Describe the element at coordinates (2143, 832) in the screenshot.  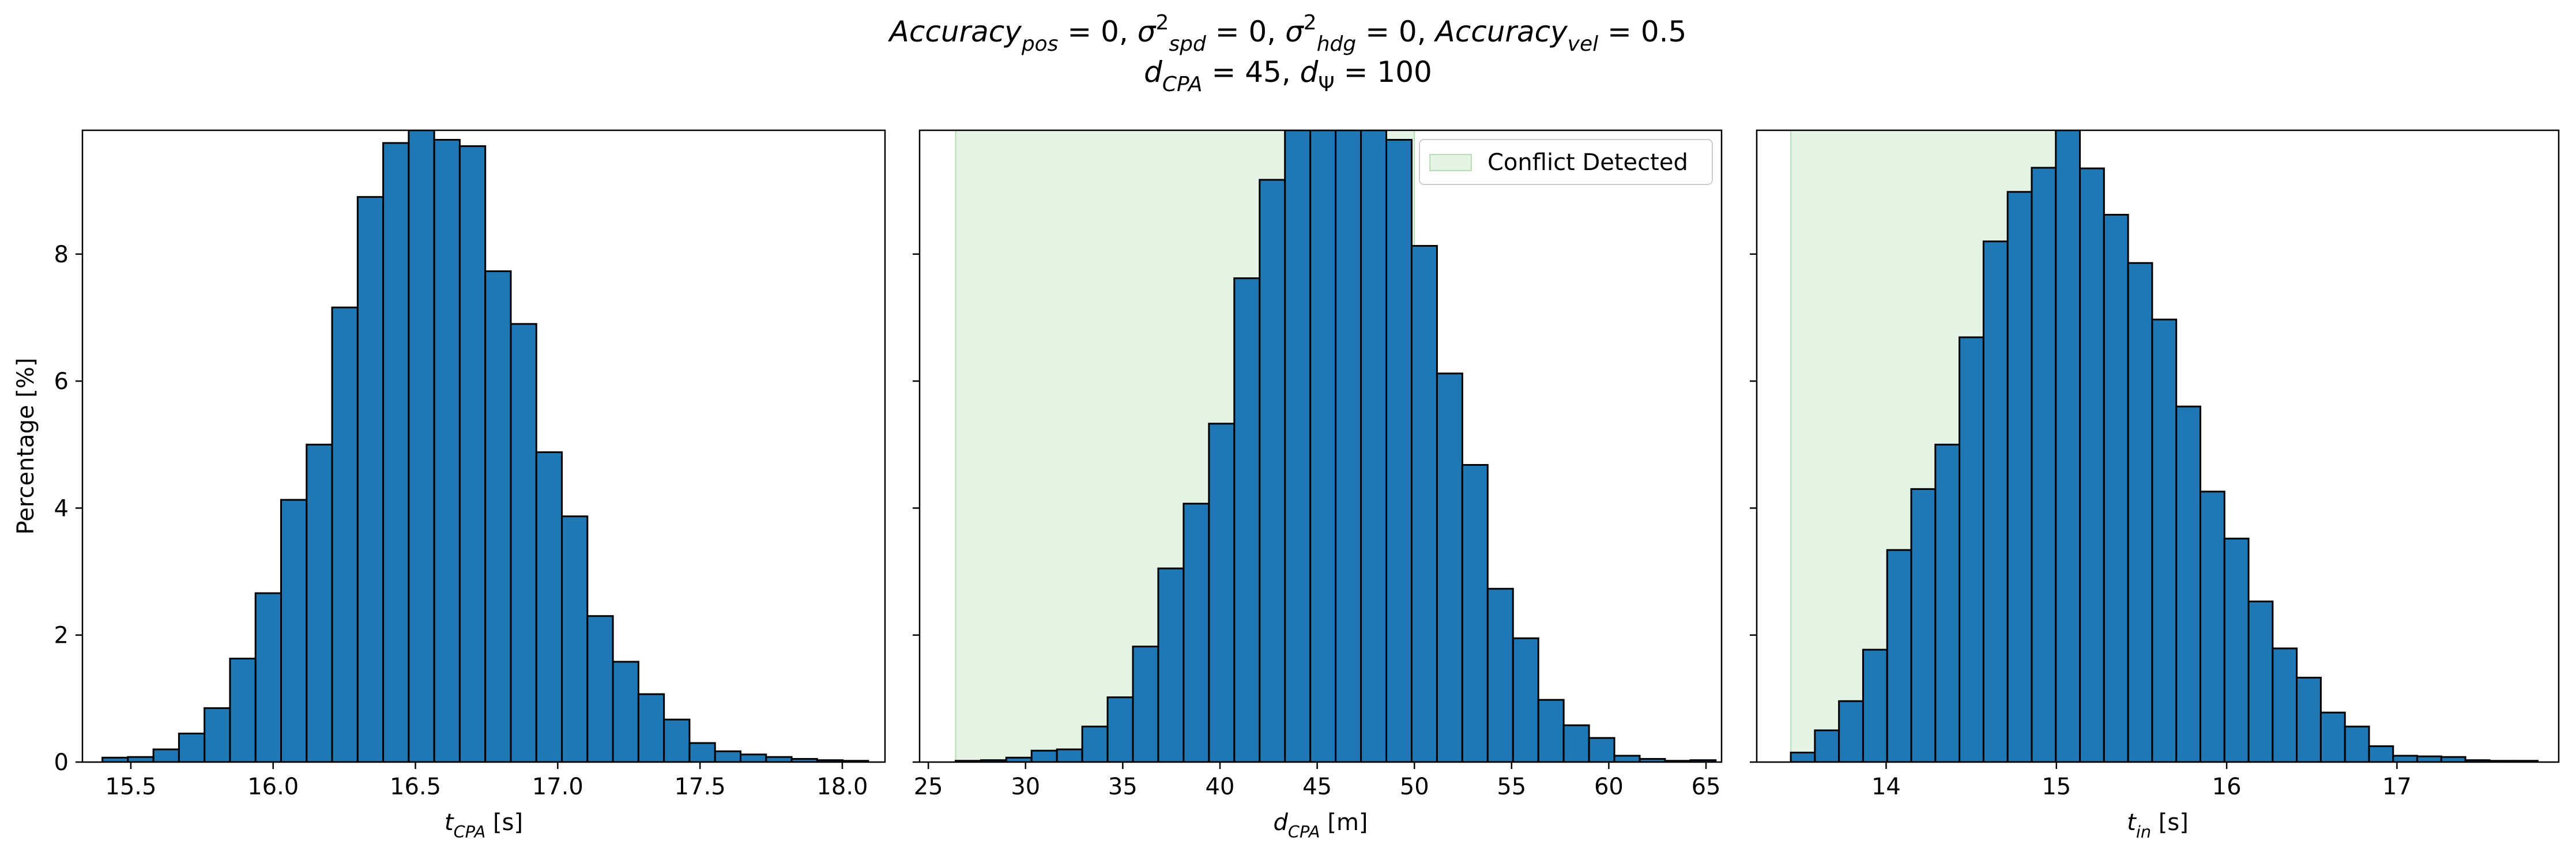
I see `x-axis-label-run: in` at that location.